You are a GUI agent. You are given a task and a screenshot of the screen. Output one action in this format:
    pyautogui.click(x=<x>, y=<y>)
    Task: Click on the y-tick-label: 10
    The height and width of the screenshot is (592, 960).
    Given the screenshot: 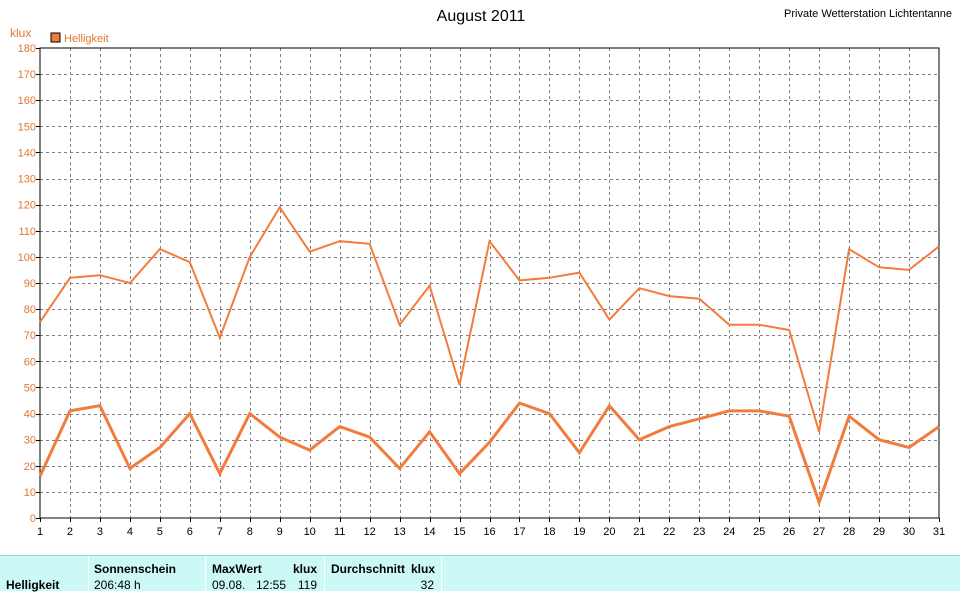 What is the action you would take?
    pyautogui.click(x=30, y=493)
    